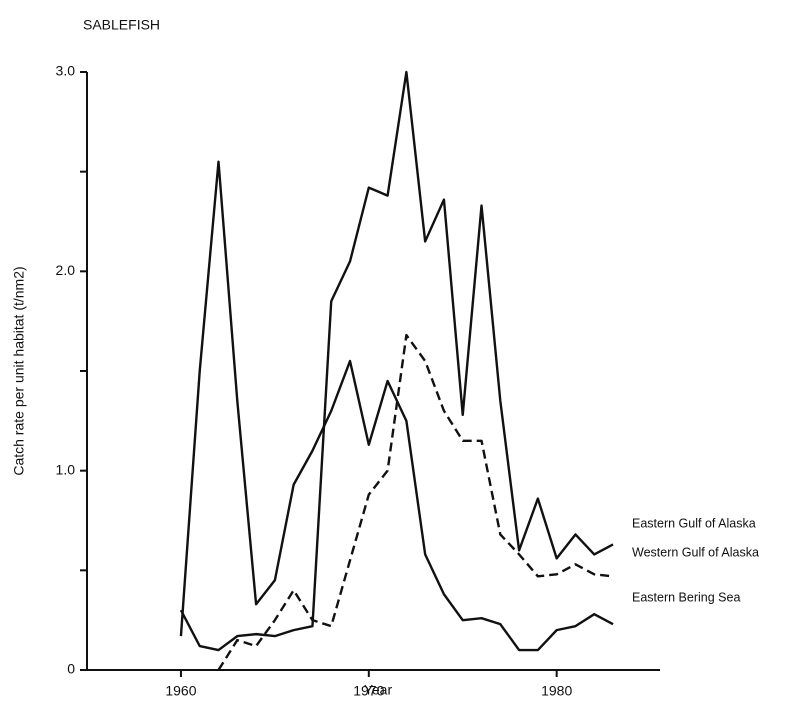  Describe the element at coordinates (71, 669) in the screenshot. I see `y-tick-label: 0` at that location.